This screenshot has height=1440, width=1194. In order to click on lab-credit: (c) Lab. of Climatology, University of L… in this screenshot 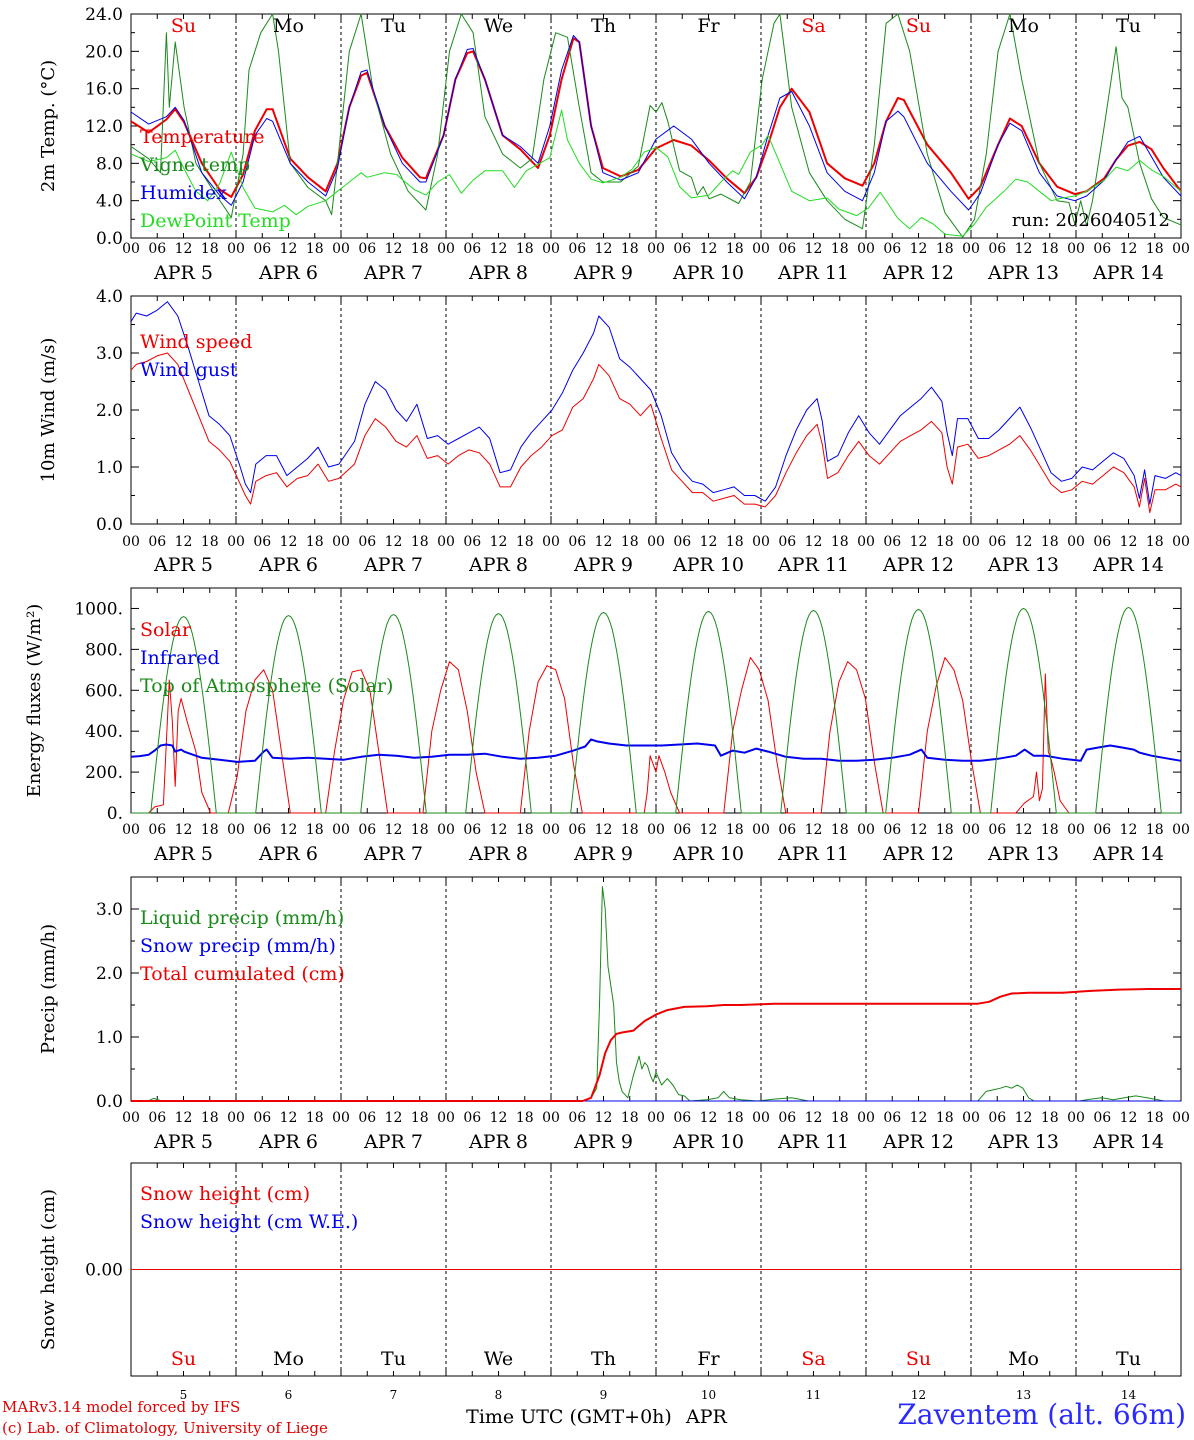, I will do `click(165, 1428)`.